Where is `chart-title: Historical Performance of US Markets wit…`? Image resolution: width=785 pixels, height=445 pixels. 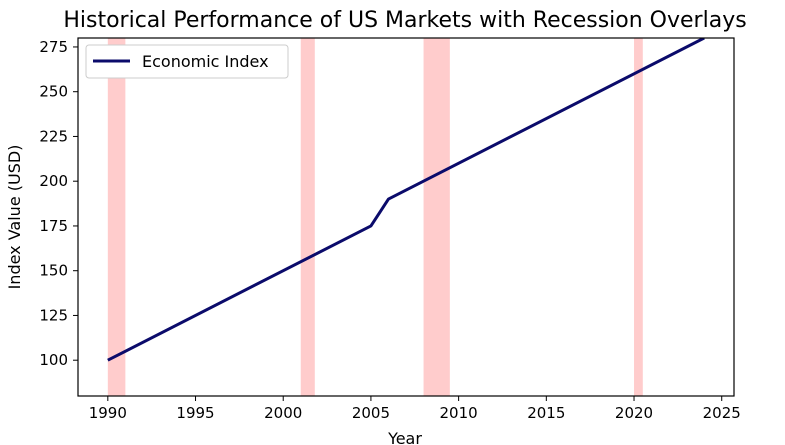 chart-title: Historical Performance of US Markets wit… is located at coordinates (404, 20).